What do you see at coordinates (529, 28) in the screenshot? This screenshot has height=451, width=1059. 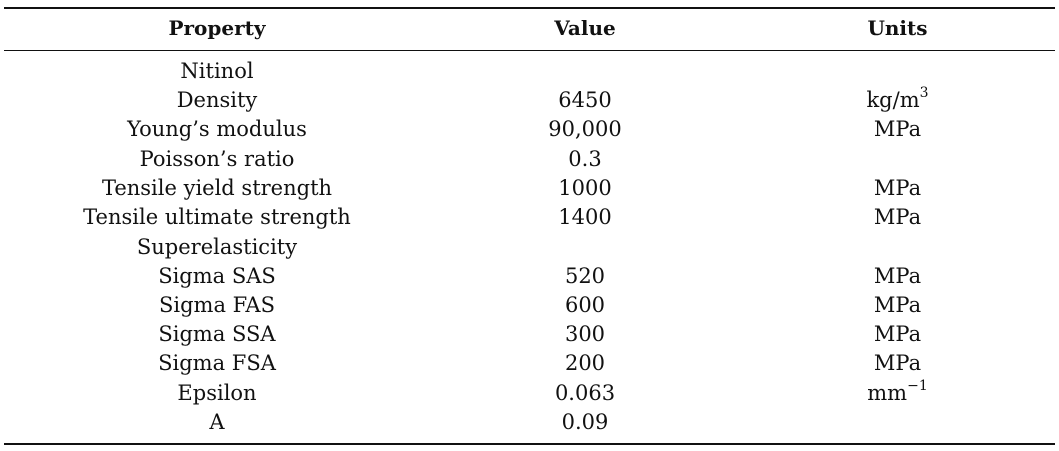 I see `table-header-row: Property Value Units` at bounding box center [529, 28].